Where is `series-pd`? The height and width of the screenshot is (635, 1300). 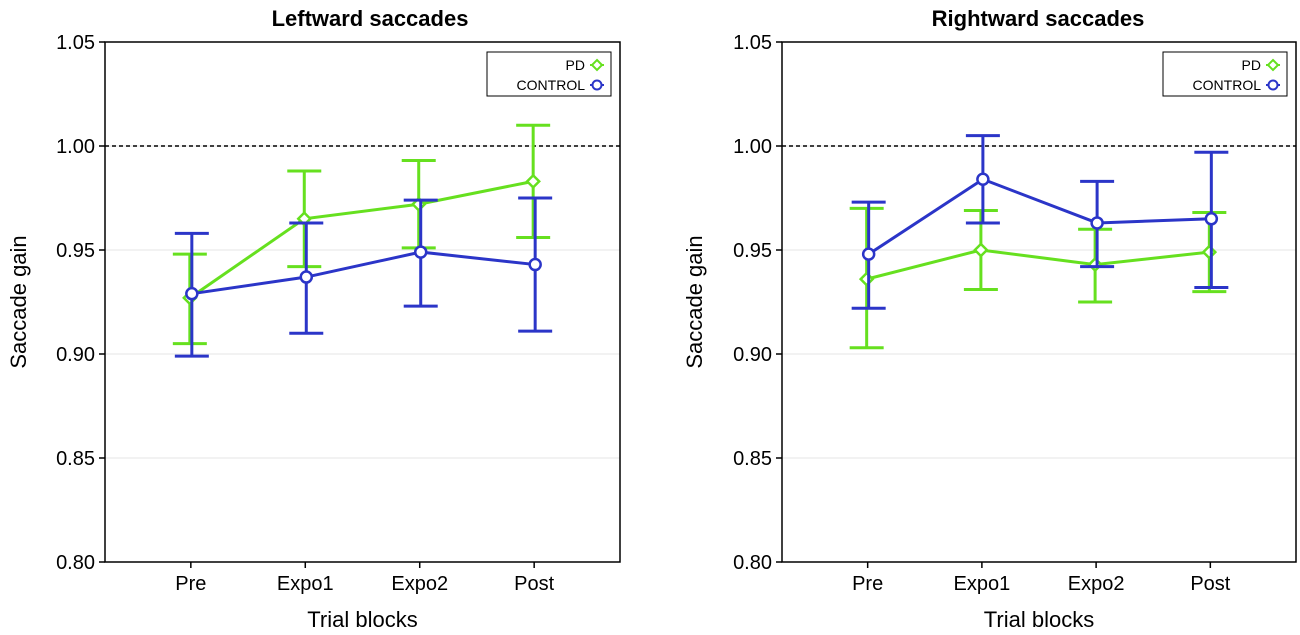
series-pd is located at coordinates (361, 234).